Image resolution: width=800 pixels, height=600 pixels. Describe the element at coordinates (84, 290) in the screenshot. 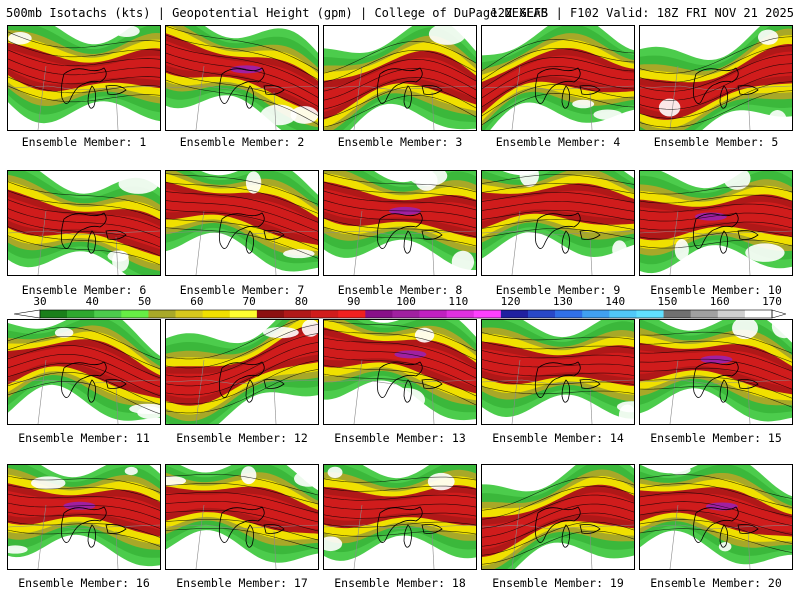

I see `ensemble-member-label: Ensemble Member: 6` at that location.